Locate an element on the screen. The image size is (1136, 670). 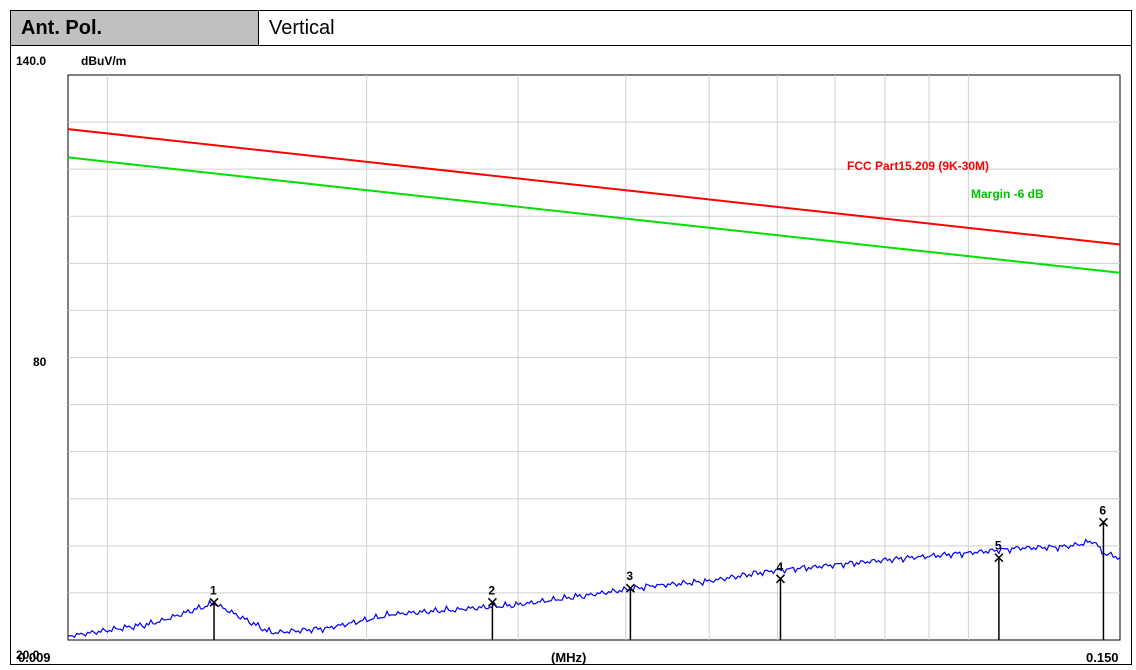
marker-number-label: 1 is located at coordinates (213, 590).